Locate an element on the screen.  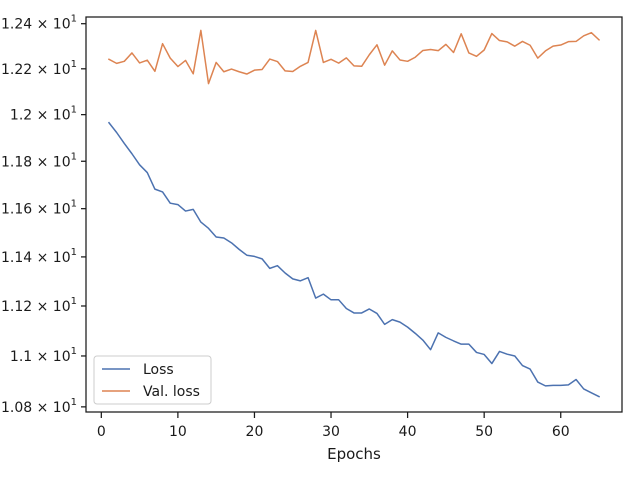
y-tick-label-8: 1.24 × 10¹ is located at coordinates (39, 23).